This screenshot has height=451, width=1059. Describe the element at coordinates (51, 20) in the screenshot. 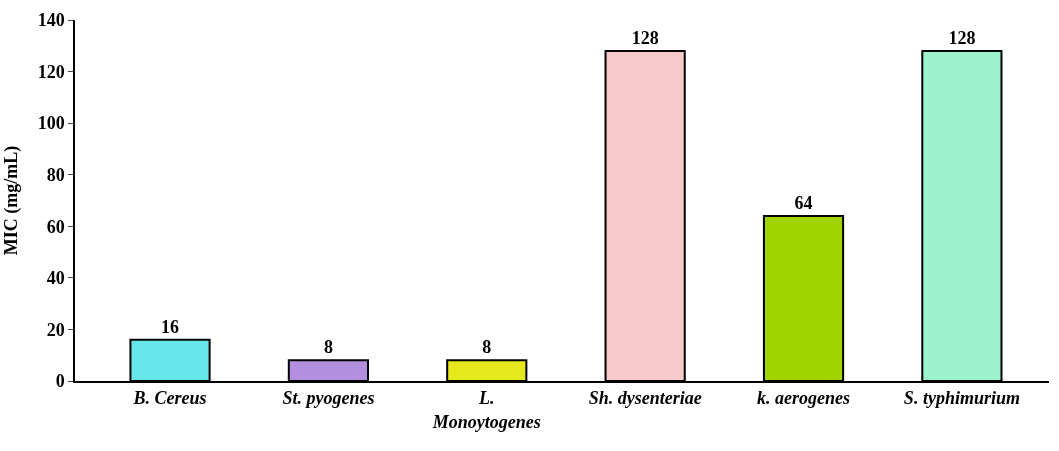

I see `y-tick-label: 140` at that location.